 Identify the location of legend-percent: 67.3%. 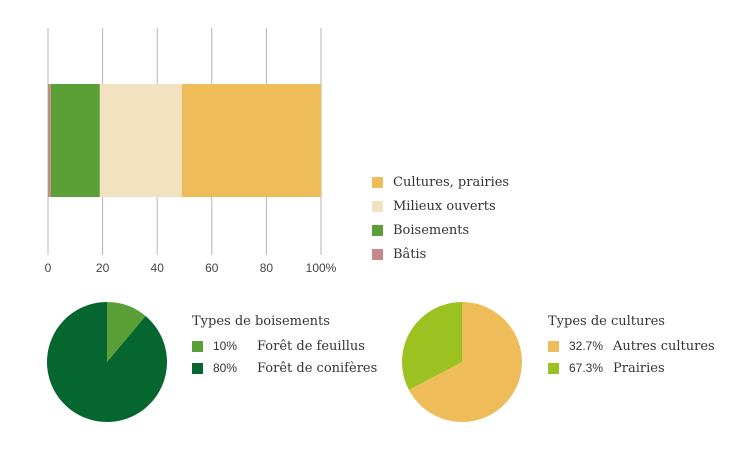
(586, 368).